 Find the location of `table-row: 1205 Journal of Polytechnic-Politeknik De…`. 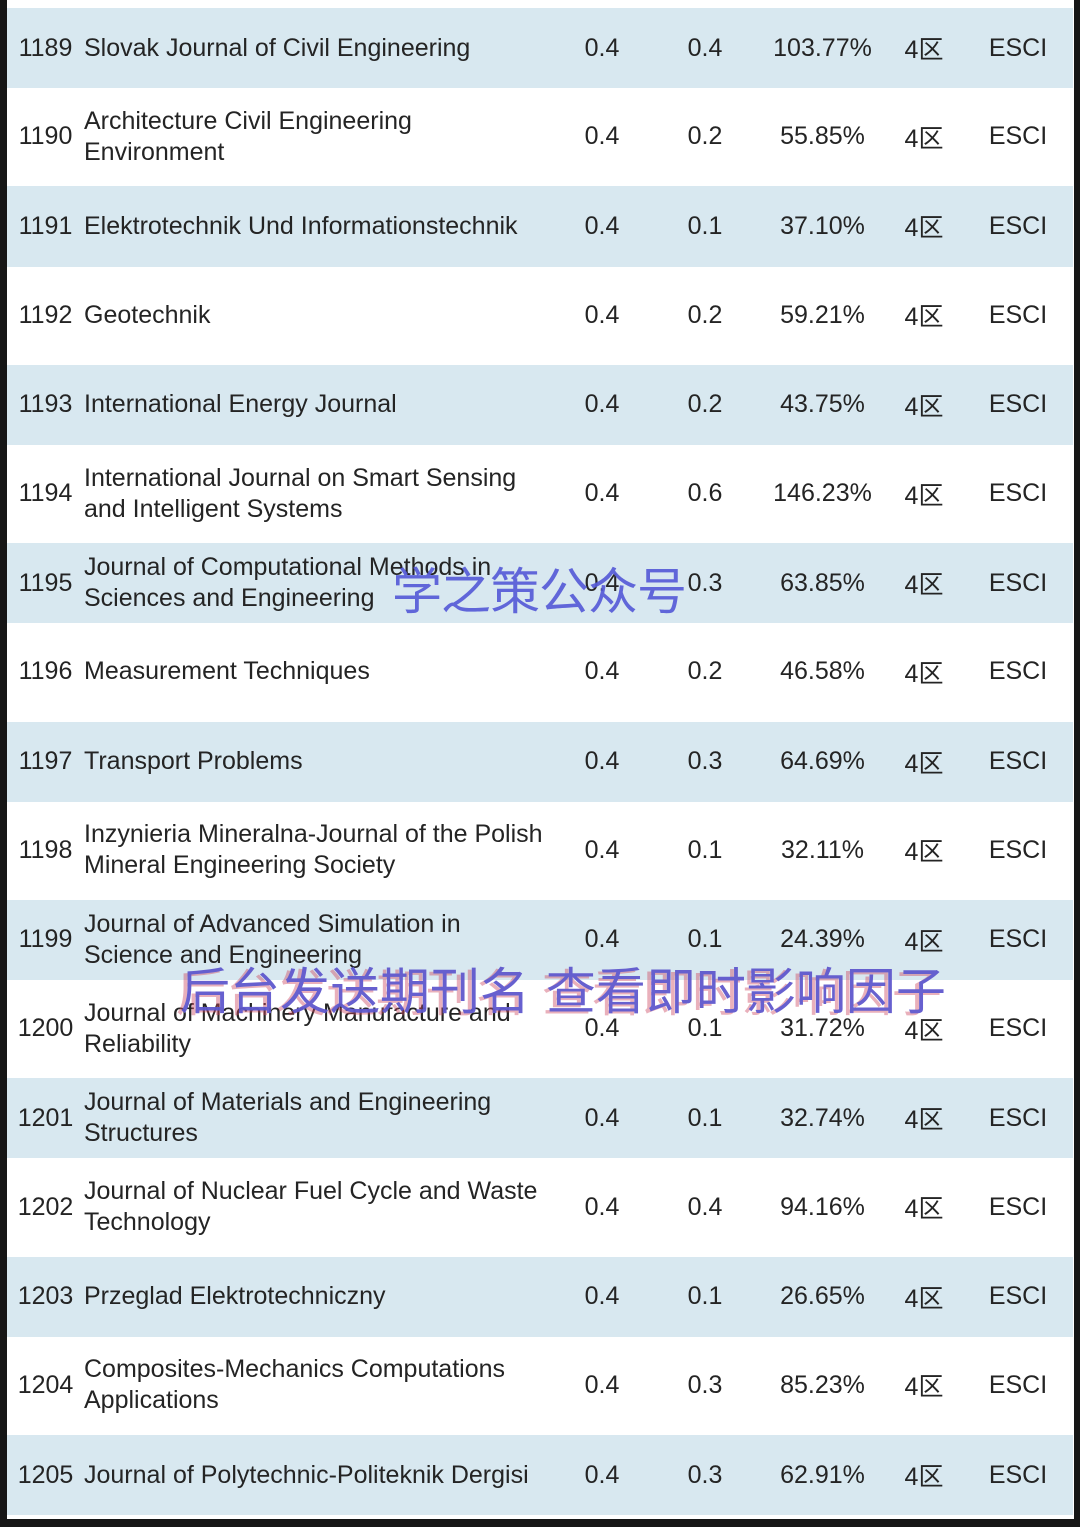

table-row: 1205 Journal of Polytechnic-Politeknik De… is located at coordinates (540, 1475).